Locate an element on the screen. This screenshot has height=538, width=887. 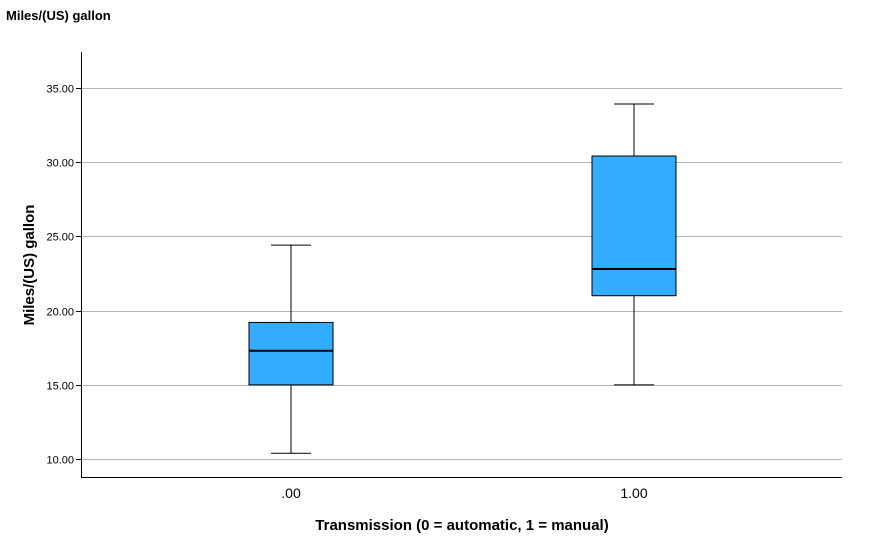
x-category-label: .00 is located at coordinates (291, 493).